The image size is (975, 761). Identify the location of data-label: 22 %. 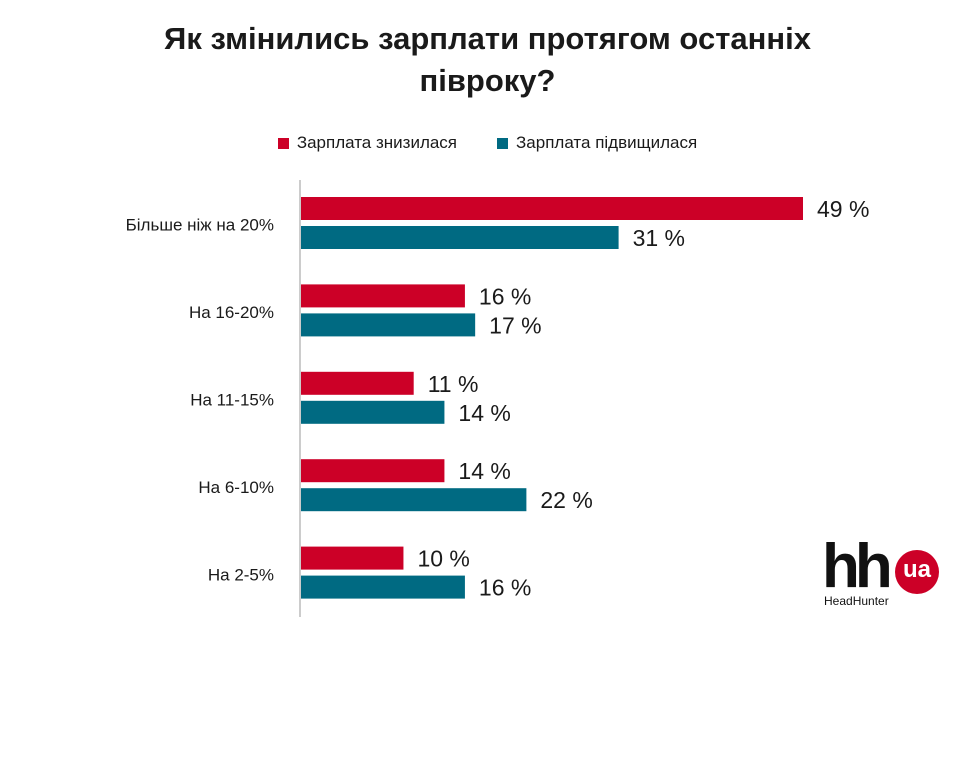
(566, 500).